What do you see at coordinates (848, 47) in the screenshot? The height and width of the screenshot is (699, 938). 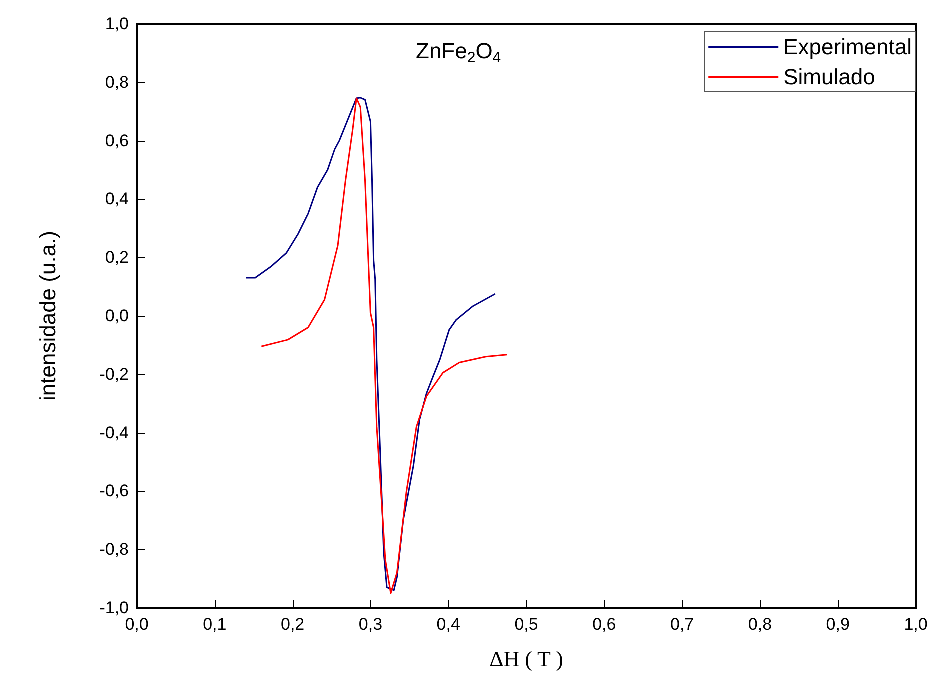 I see `legend-label: Experimental` at bounding box center [848, 47].